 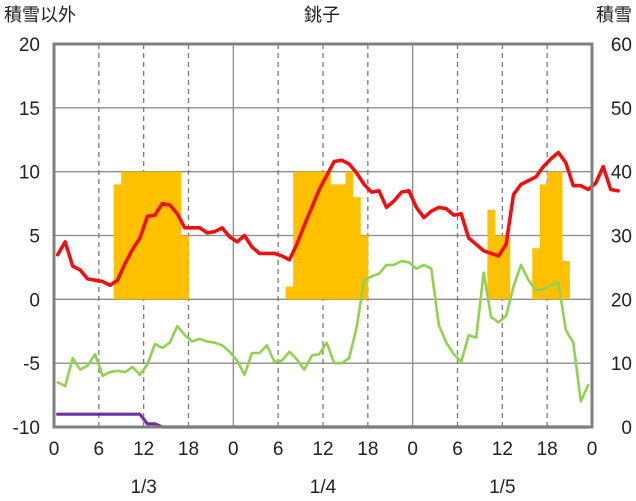 What do you see at coordinates (143, 487) in the screenshot?
I see `date-label: 1/3` at bounding box center [143, 487].